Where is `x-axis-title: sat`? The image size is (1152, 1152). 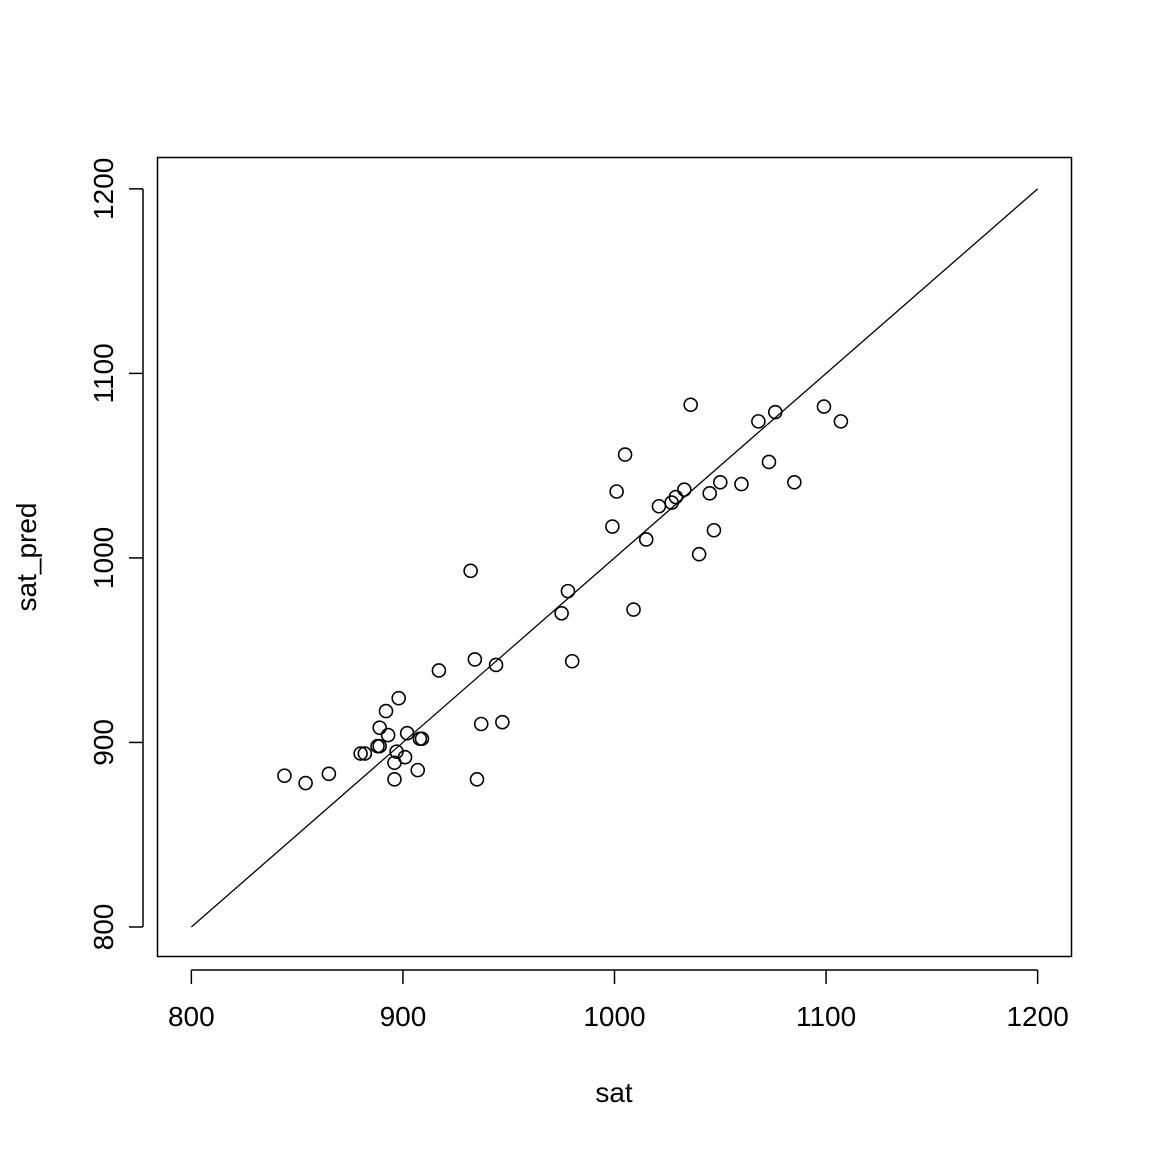
x-axis-title: sat is located at coordinates (614, 1092).